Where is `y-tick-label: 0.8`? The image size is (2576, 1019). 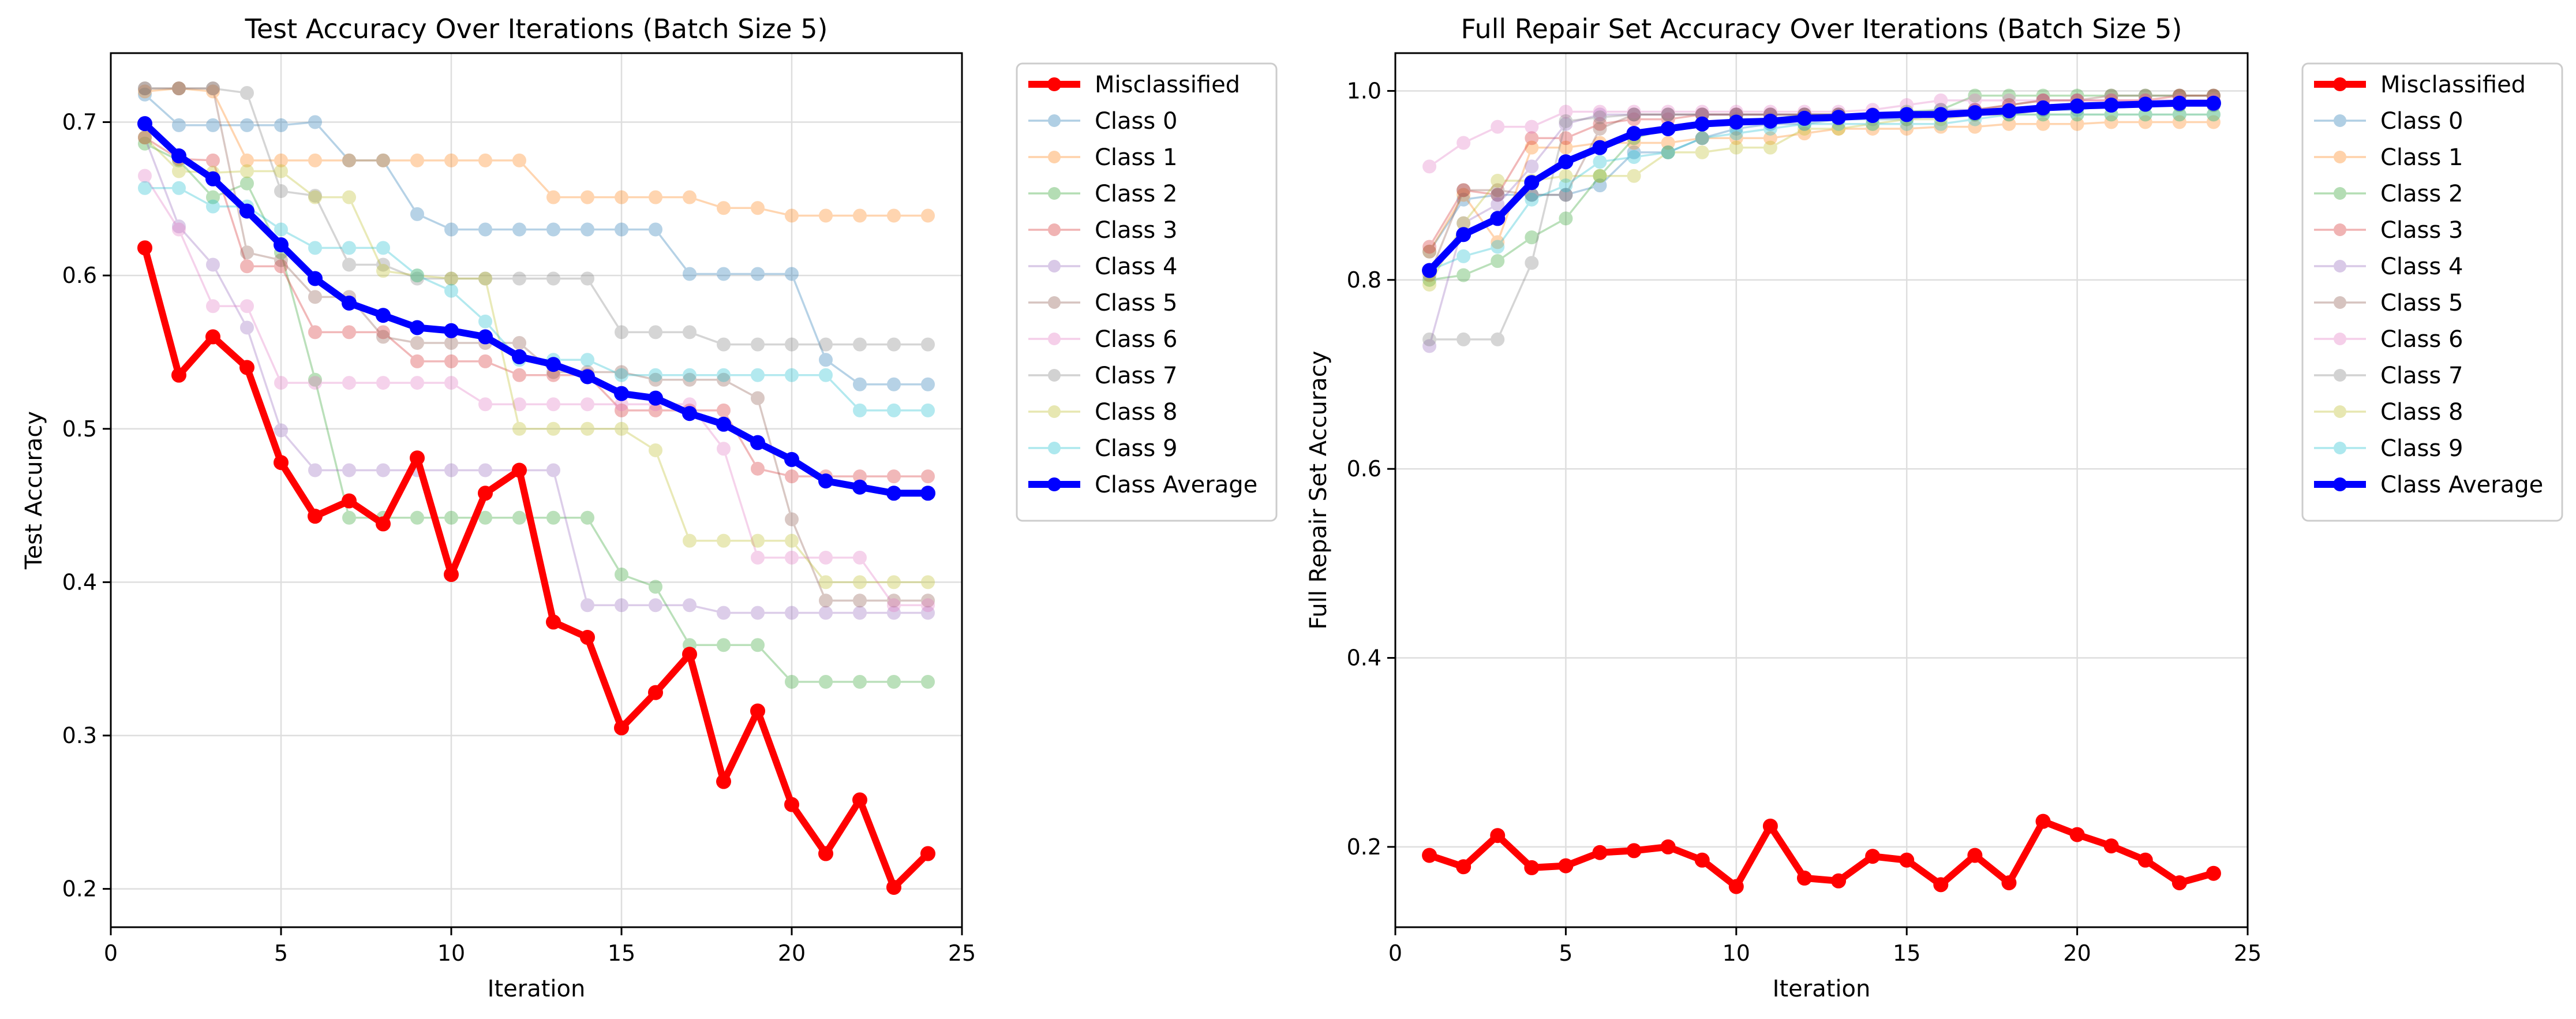
y-tick-label: 0.8 is located at coordinates (1364, 280).